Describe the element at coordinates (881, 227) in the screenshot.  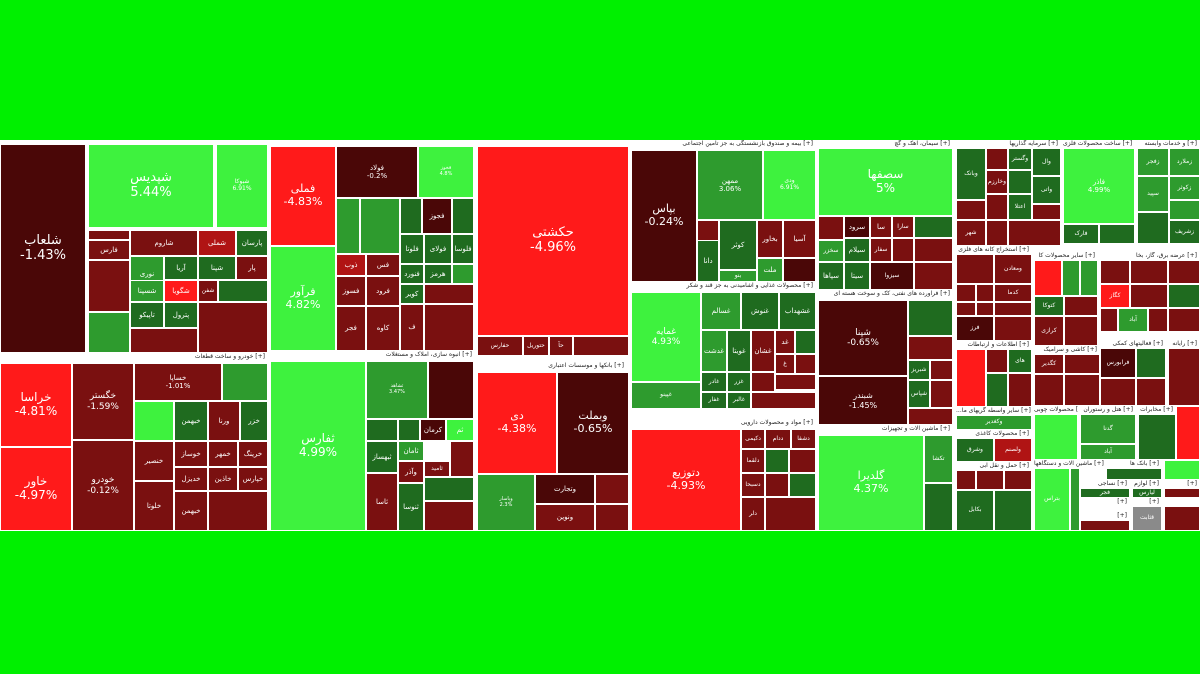
I see `stock-tile: سا` at that location.